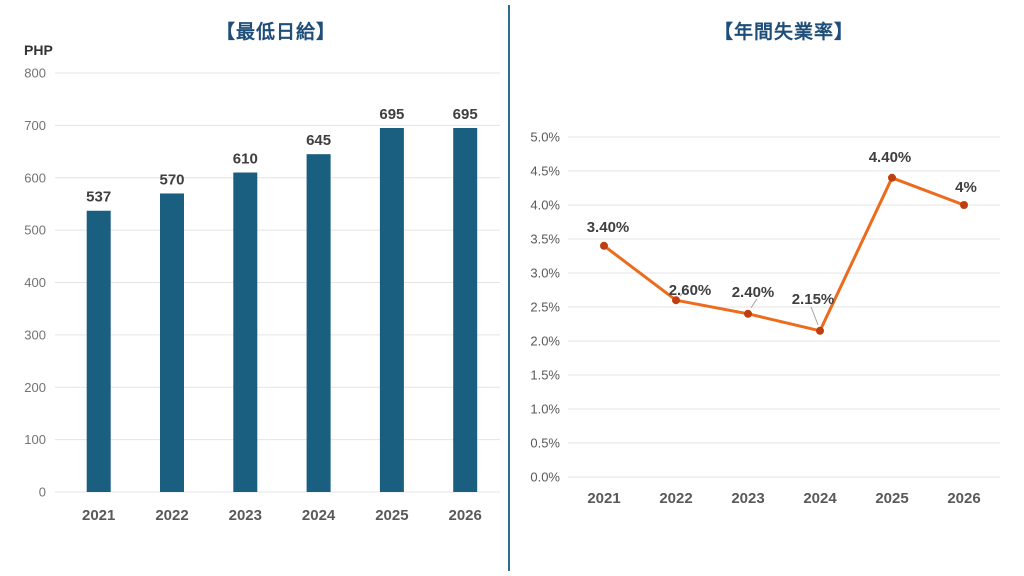  What do you see at coordinates (545, 477) in the screenshot?
I see `y-tick-label: 0.0%` at bounding box center [545, 477].